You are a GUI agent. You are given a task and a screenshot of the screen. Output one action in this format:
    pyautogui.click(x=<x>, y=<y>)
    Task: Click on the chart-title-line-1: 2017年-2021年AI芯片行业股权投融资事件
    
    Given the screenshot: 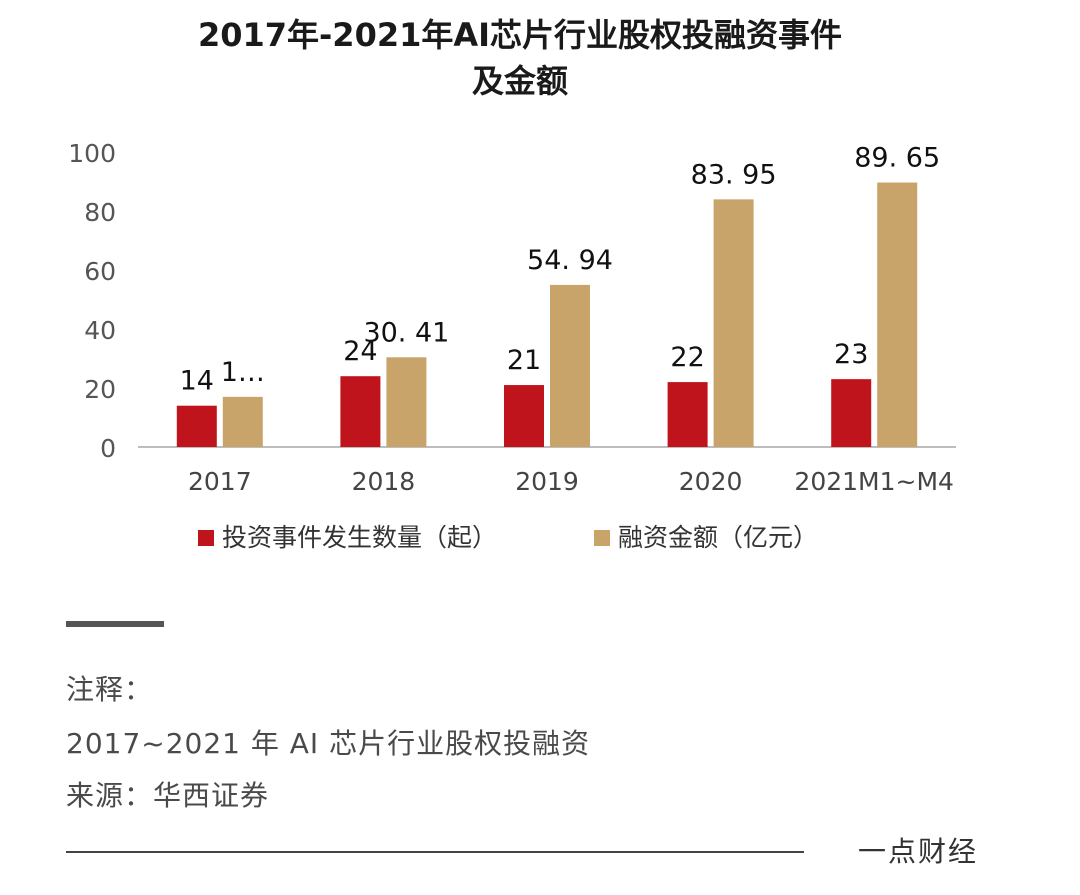 What is the action you would take?
    pyautogui.click(x=520, y=35)
    